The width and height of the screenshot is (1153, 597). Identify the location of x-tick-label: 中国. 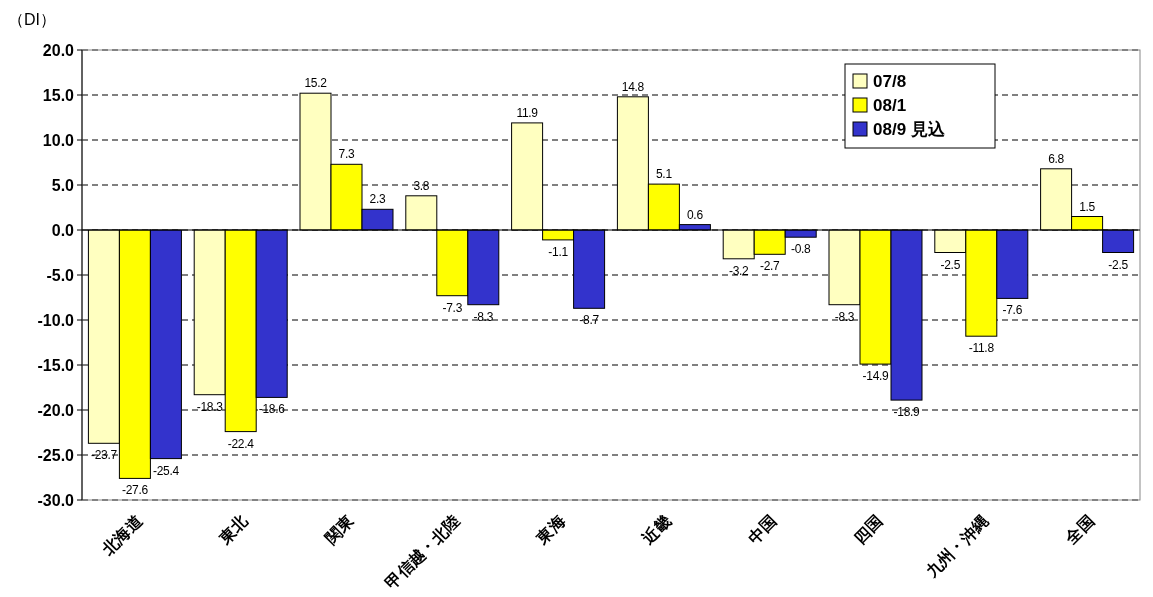
(762, 529).